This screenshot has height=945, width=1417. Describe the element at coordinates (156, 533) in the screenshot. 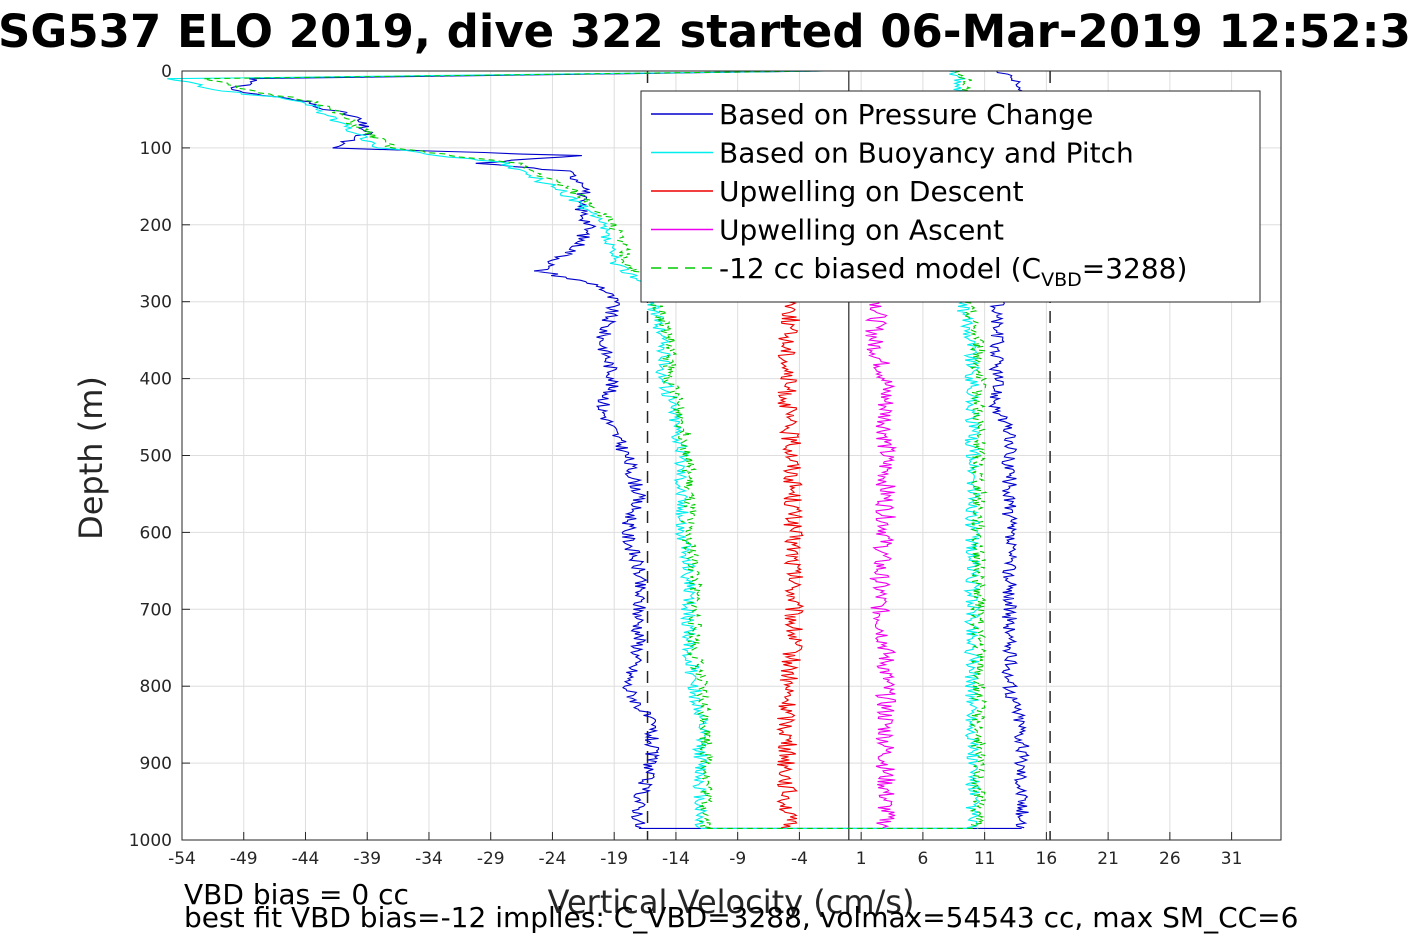

I see `y-tick-label: 600` at that location.